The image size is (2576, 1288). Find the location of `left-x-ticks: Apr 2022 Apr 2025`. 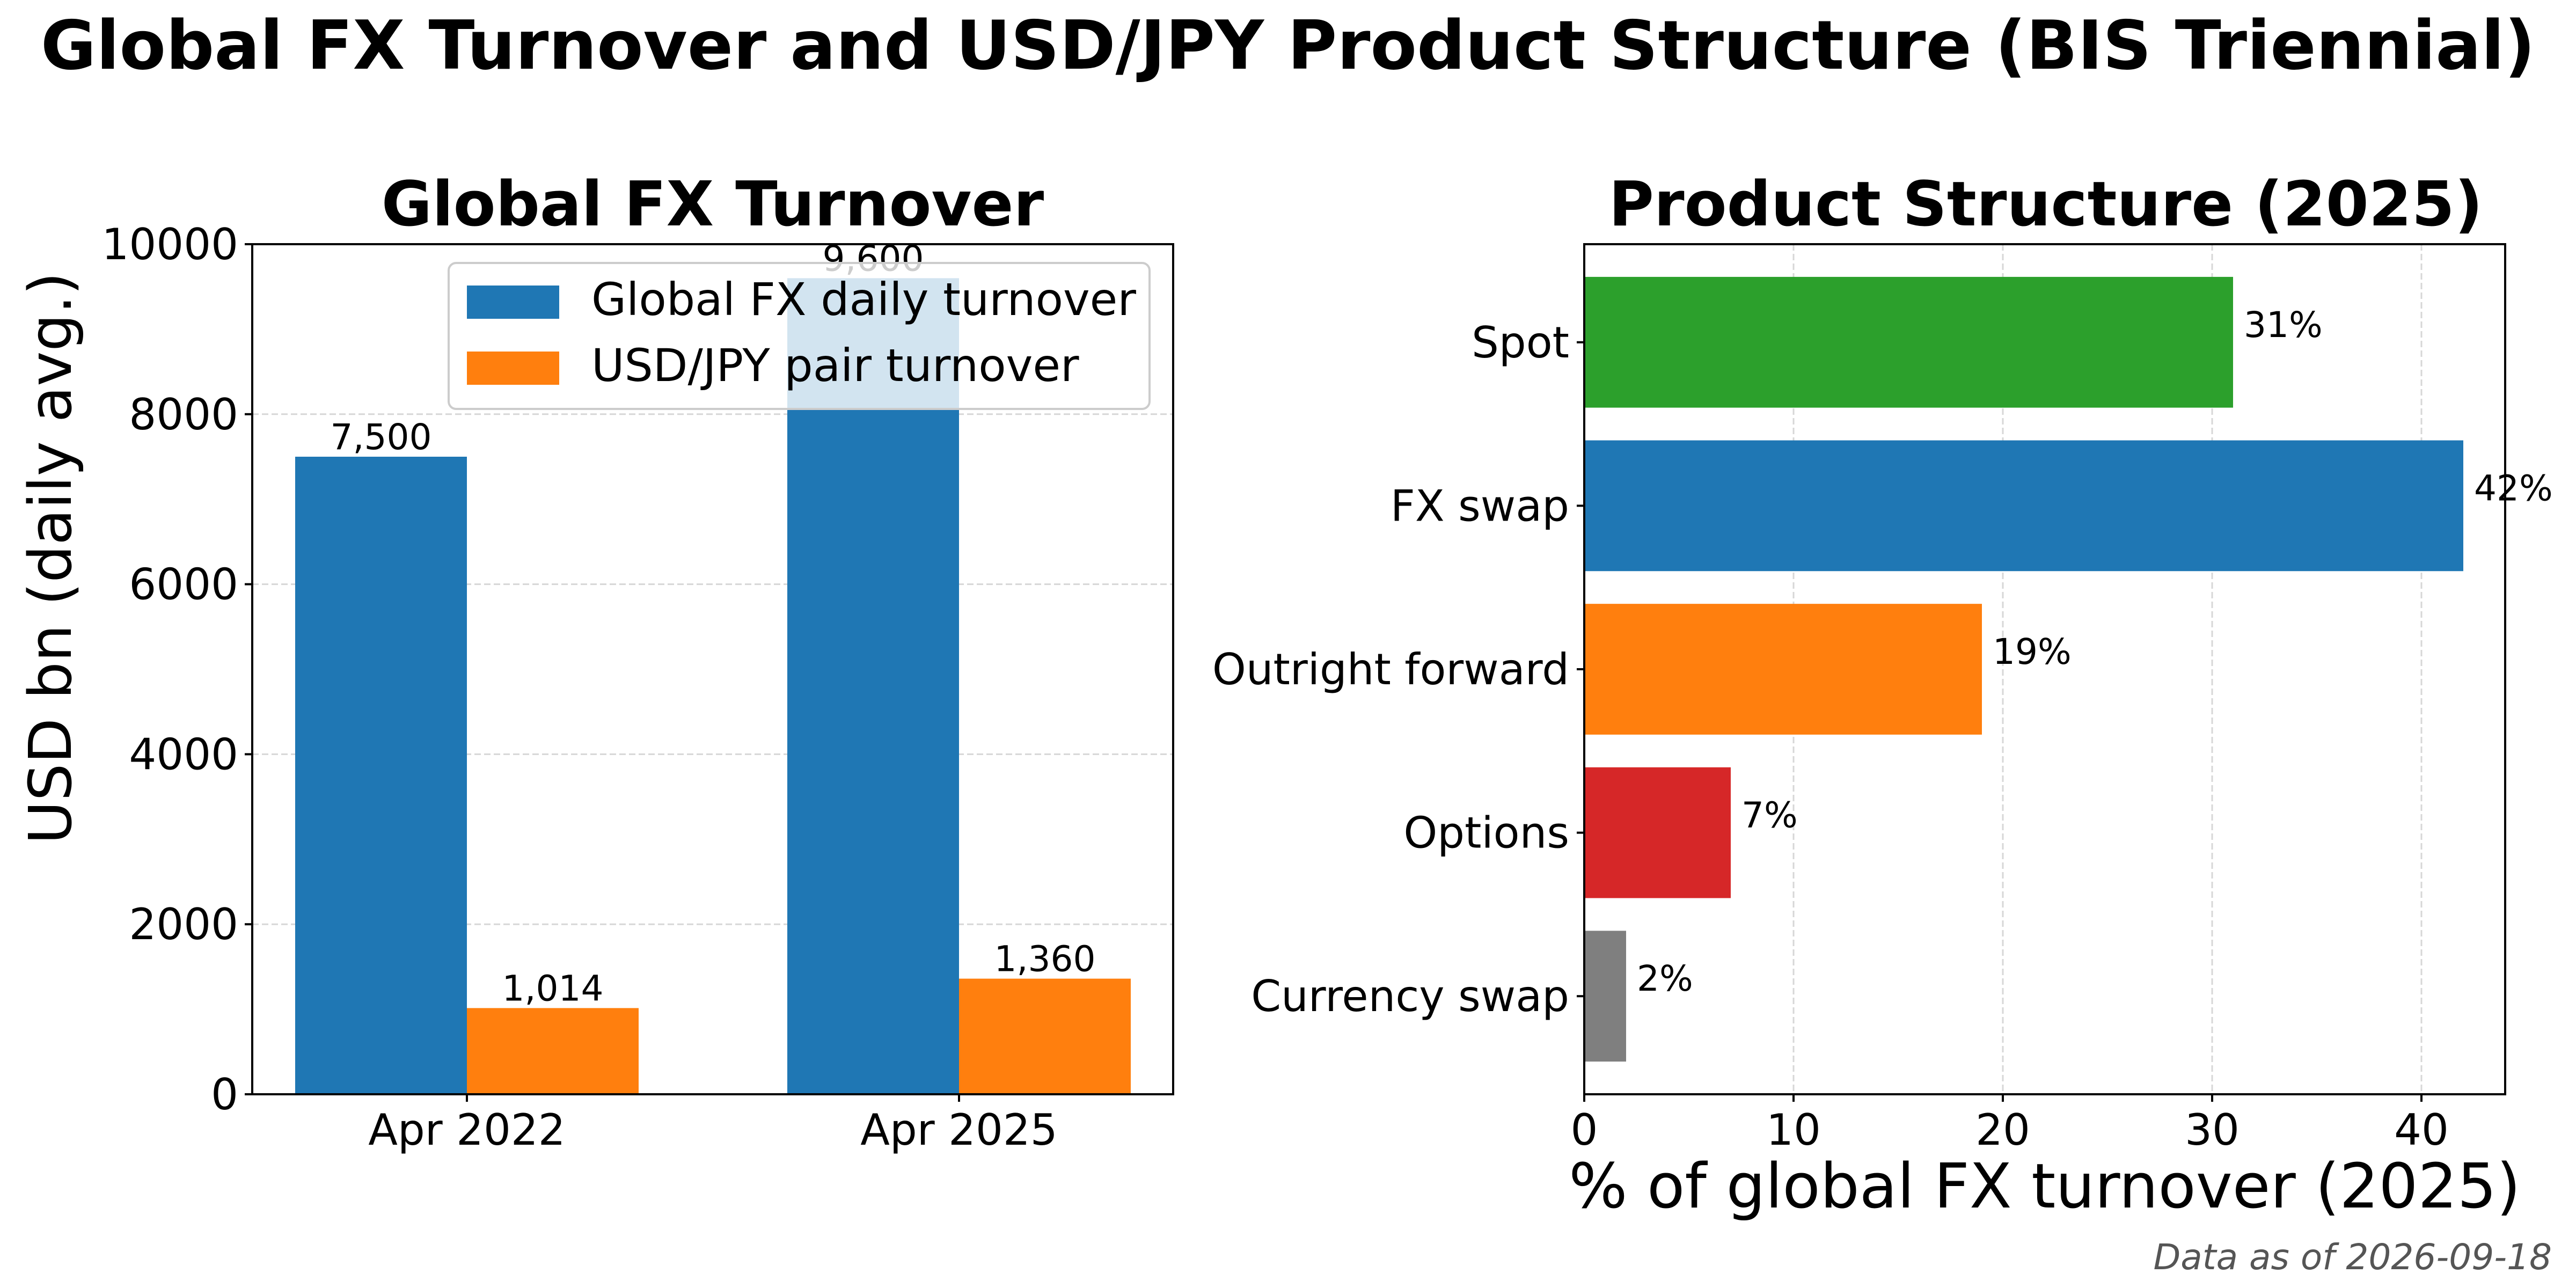

left-x-ticks: Apr 2022 Apr 2025 is located at coordinates (713, 1124).